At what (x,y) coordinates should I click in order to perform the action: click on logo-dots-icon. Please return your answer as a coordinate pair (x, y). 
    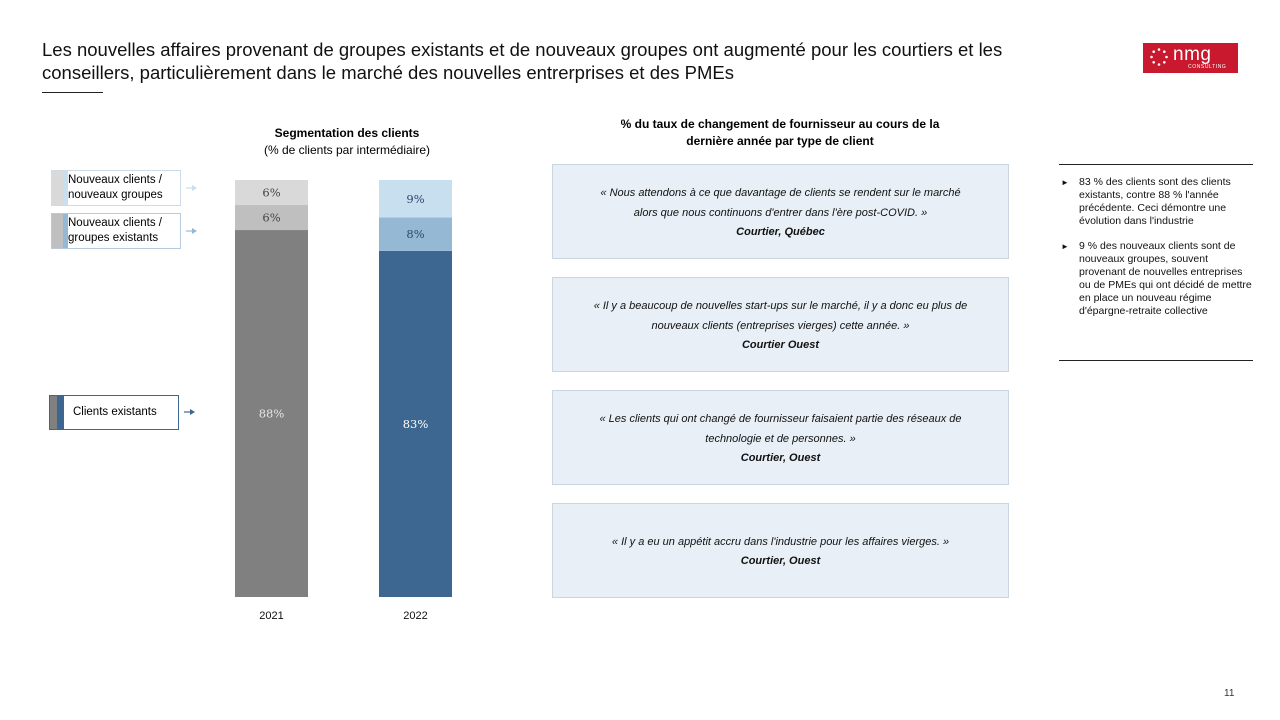
    Looking at the image, I should click on (1159, 57).